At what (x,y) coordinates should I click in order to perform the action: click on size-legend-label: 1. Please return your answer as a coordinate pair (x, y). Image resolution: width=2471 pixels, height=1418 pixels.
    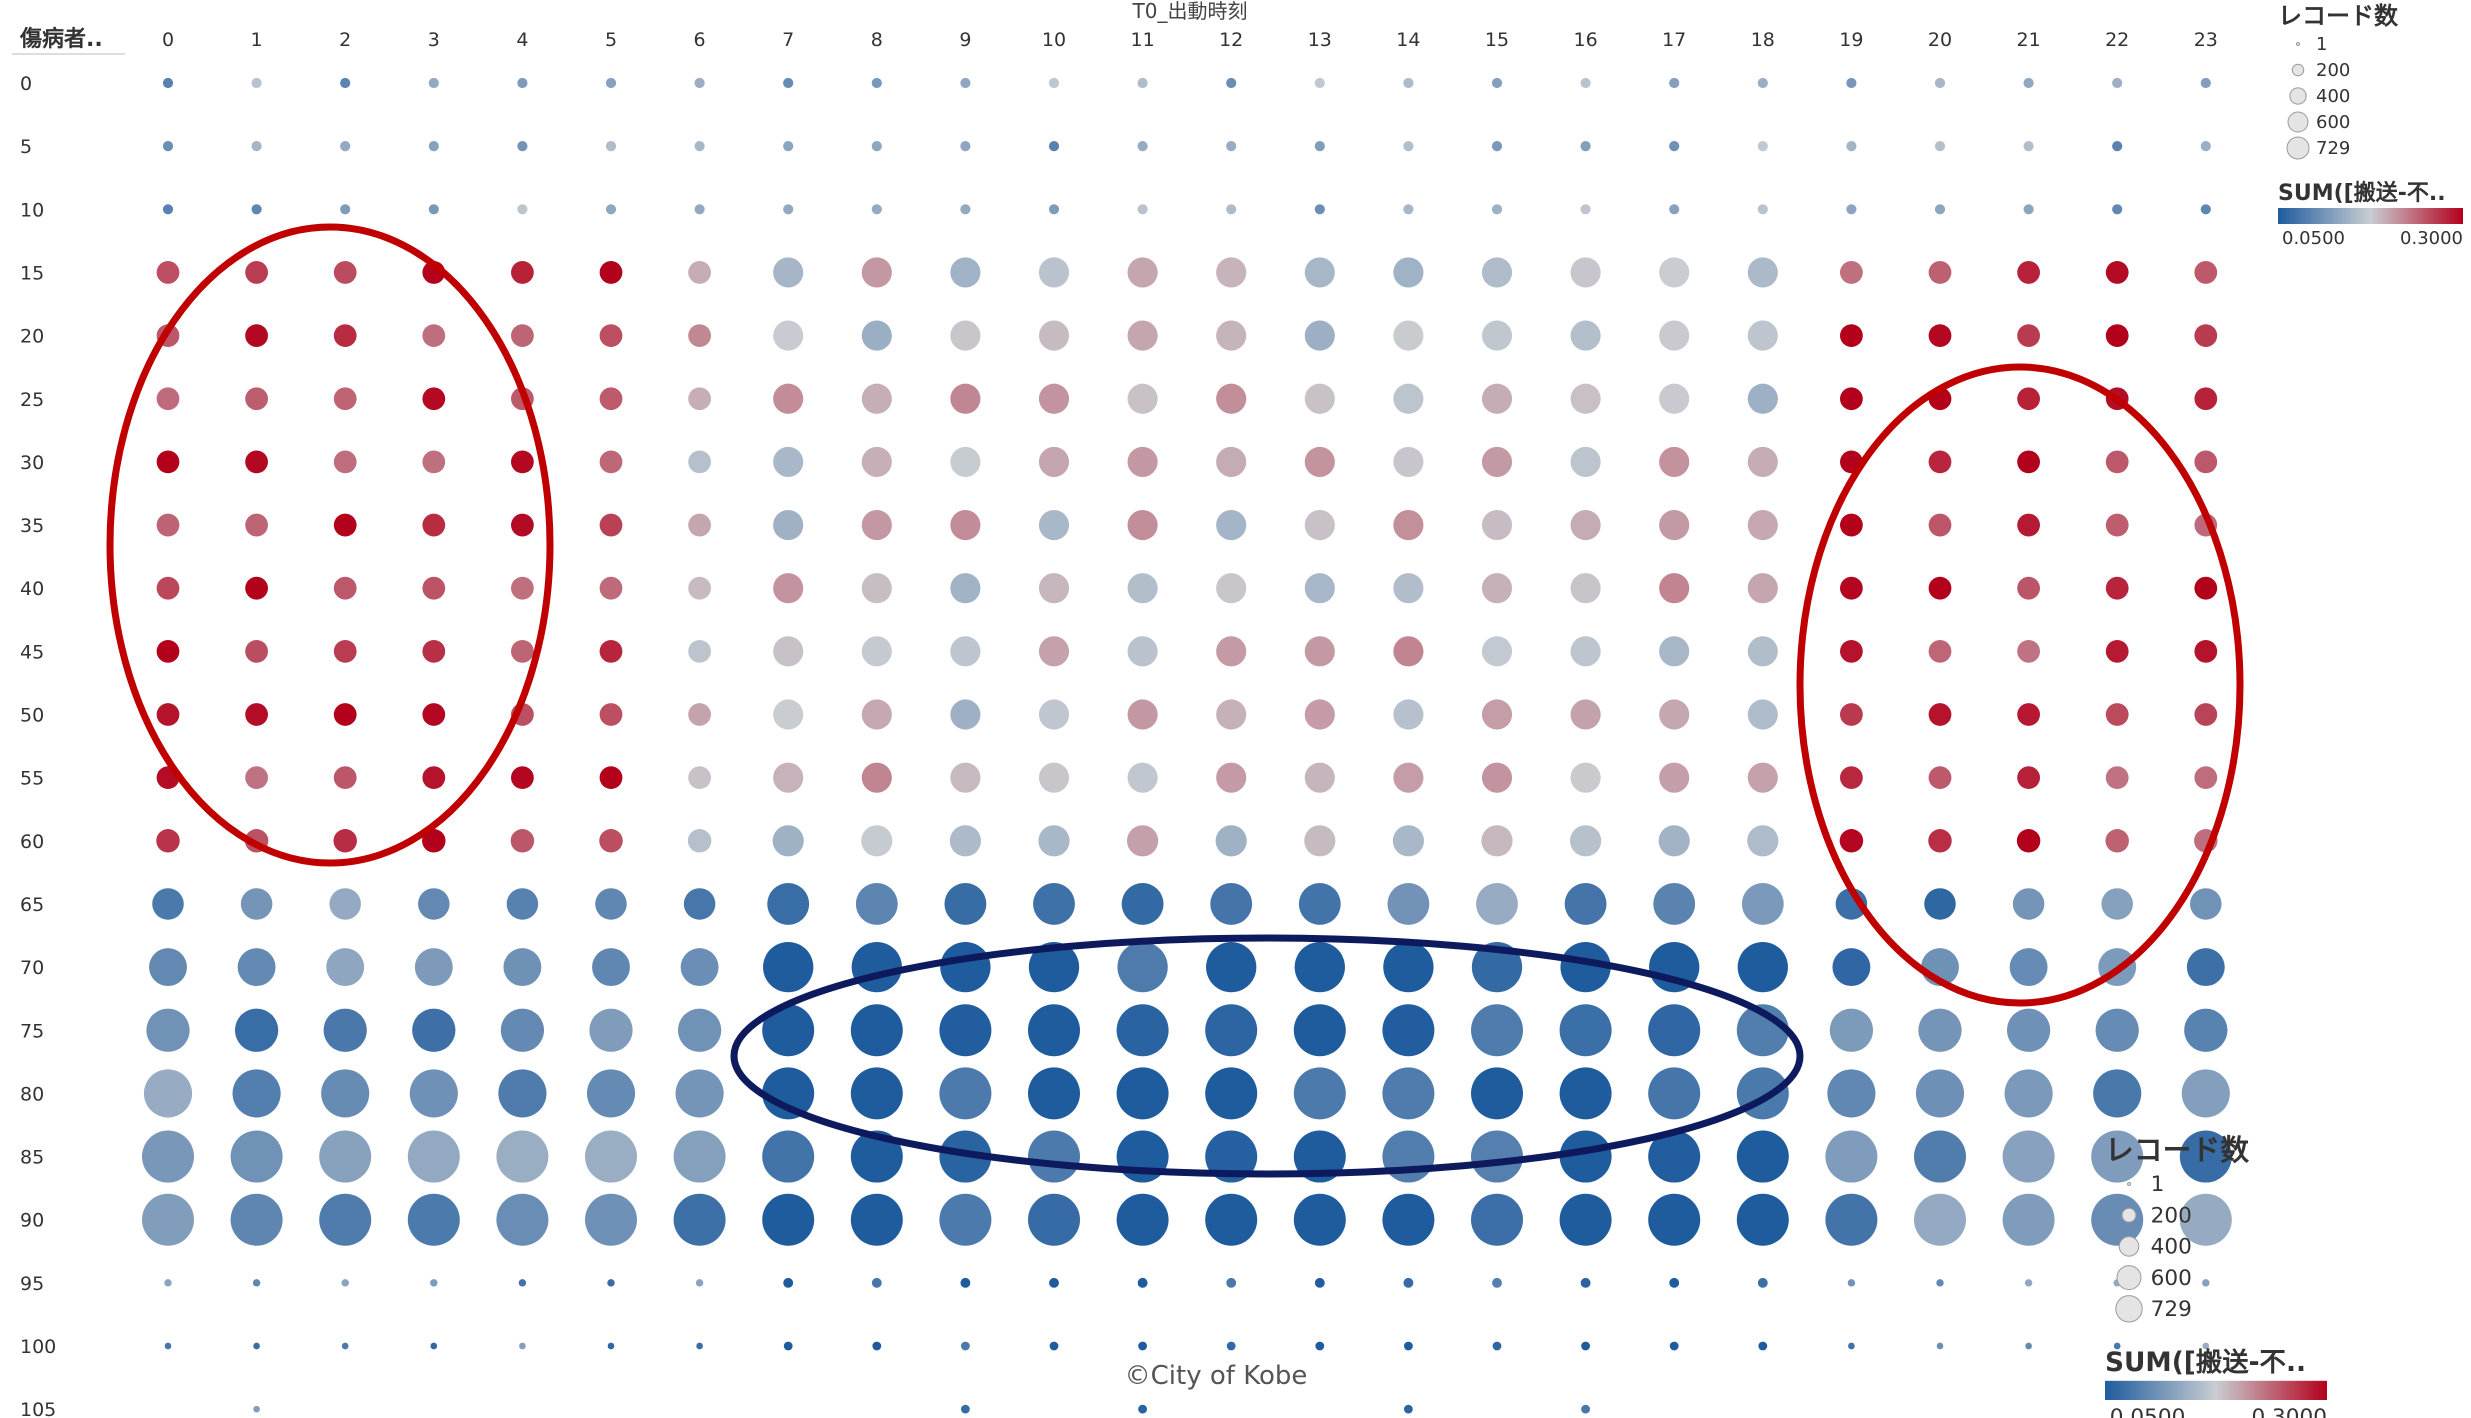
    Looking at the image, I should click on (2321, 44).